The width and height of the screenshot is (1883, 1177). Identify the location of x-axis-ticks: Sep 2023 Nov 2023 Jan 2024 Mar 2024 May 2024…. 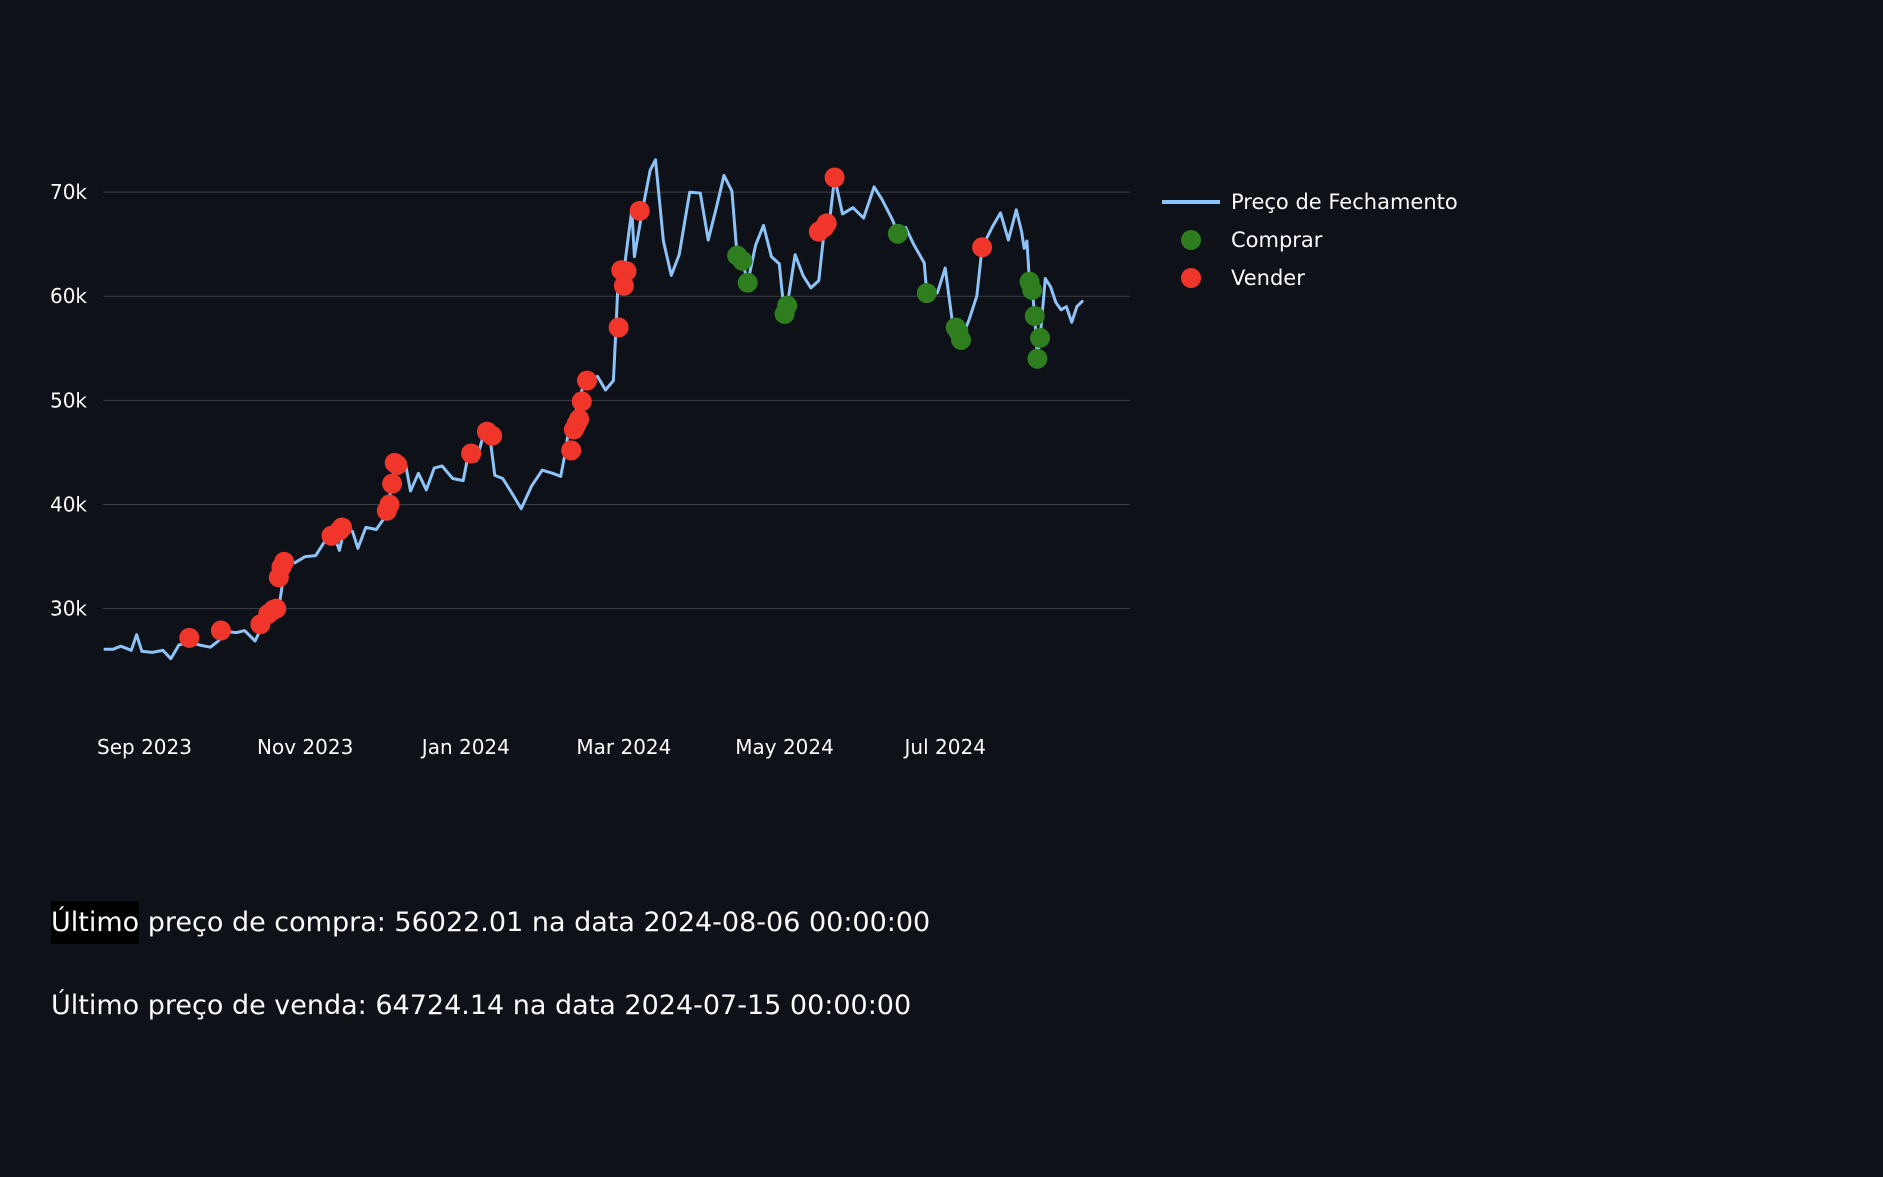
(541, 747).